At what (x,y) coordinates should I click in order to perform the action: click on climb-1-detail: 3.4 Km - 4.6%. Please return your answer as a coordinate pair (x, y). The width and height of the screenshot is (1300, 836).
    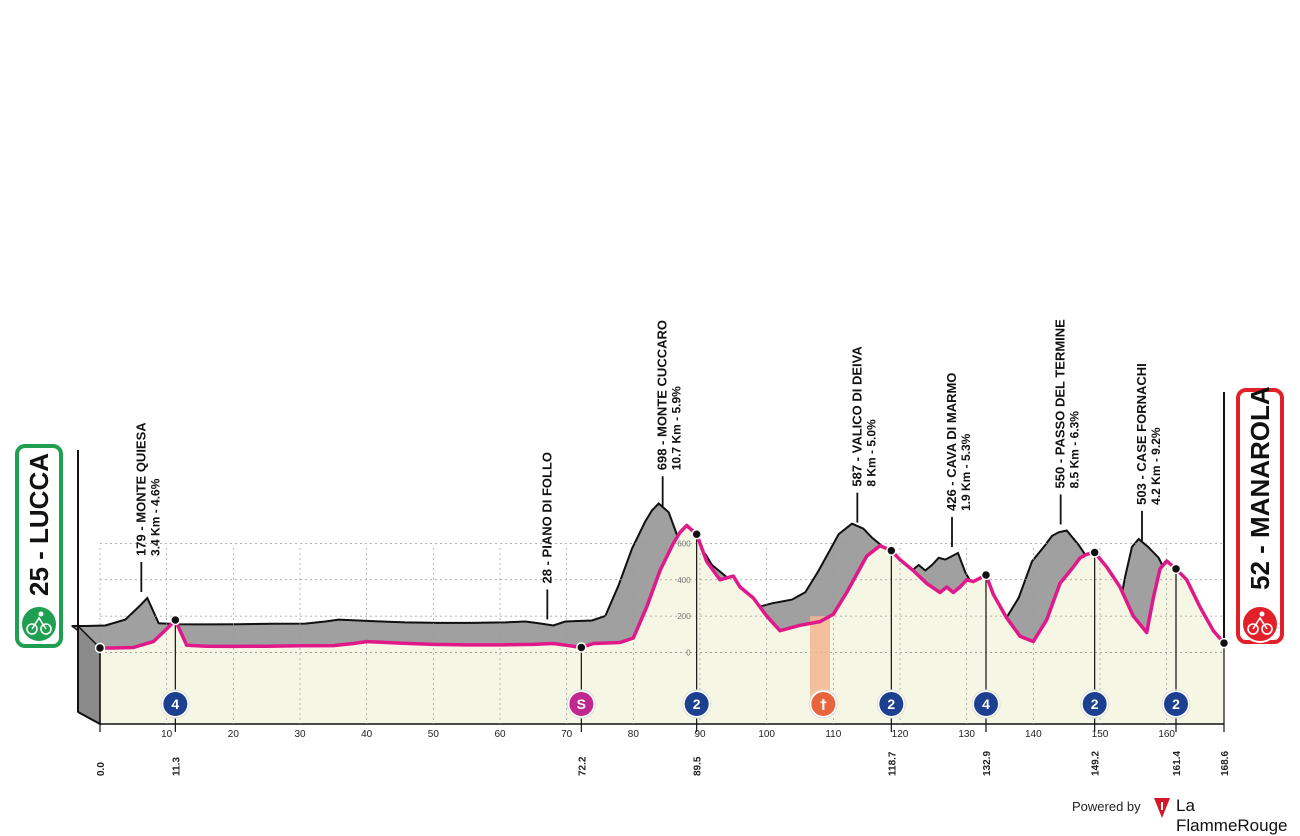
    Looking at the image, I should click on (155, 517).